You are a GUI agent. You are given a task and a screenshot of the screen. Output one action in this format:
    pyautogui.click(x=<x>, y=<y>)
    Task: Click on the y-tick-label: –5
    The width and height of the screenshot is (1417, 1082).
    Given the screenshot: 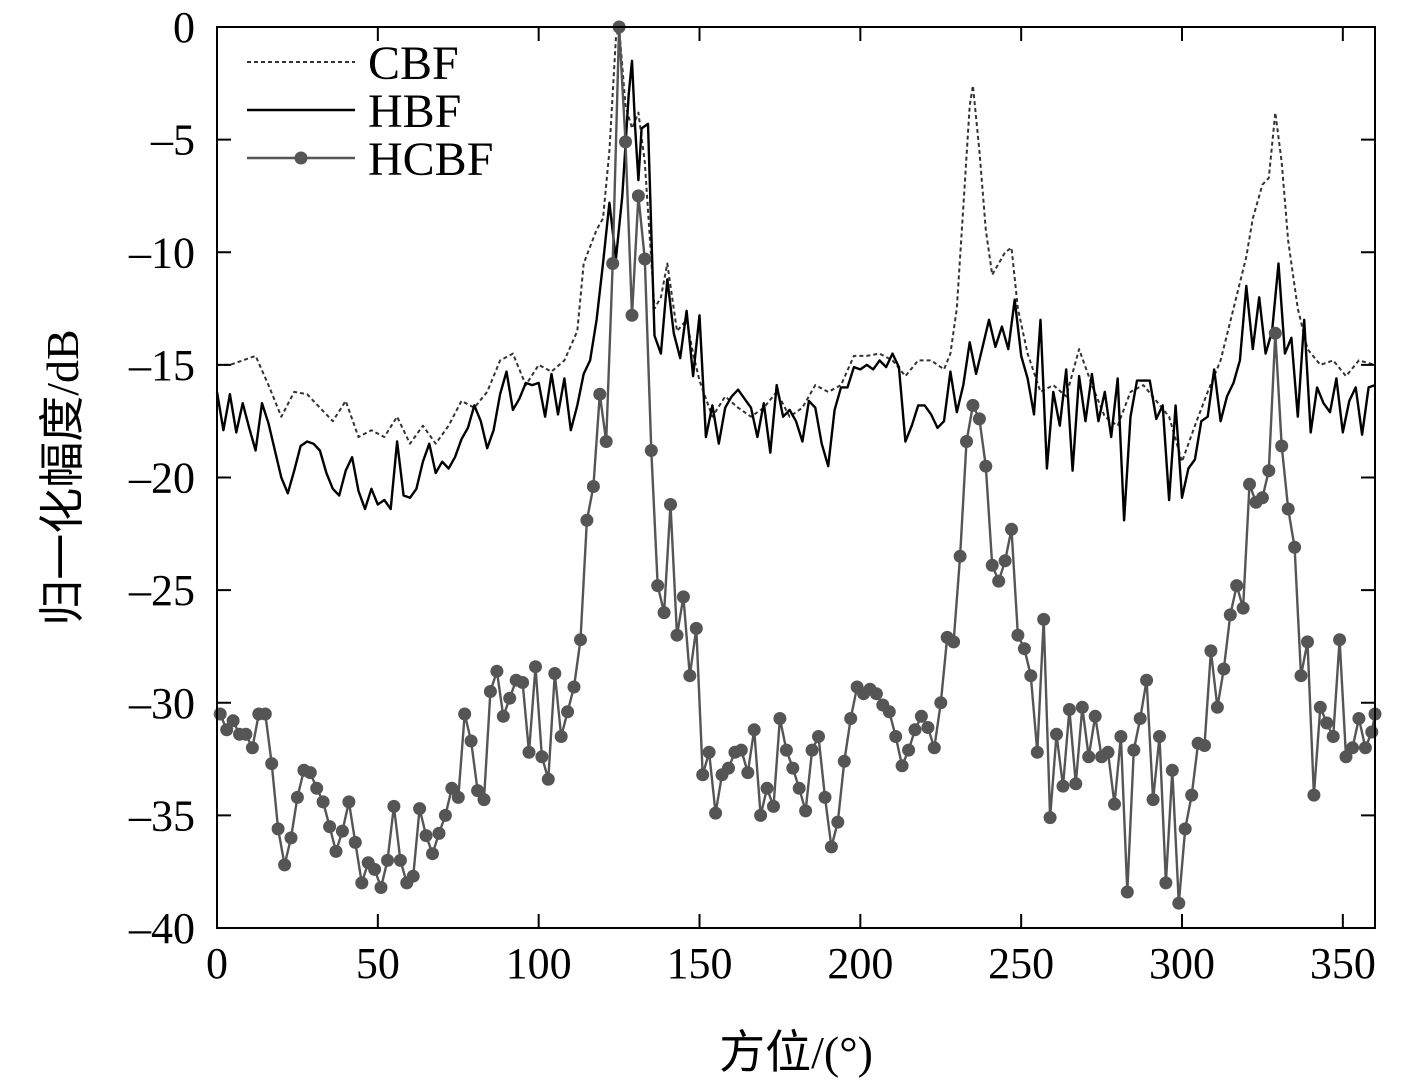 What is the action you would take?
    pyautogui.click(x=172, y=140)
    